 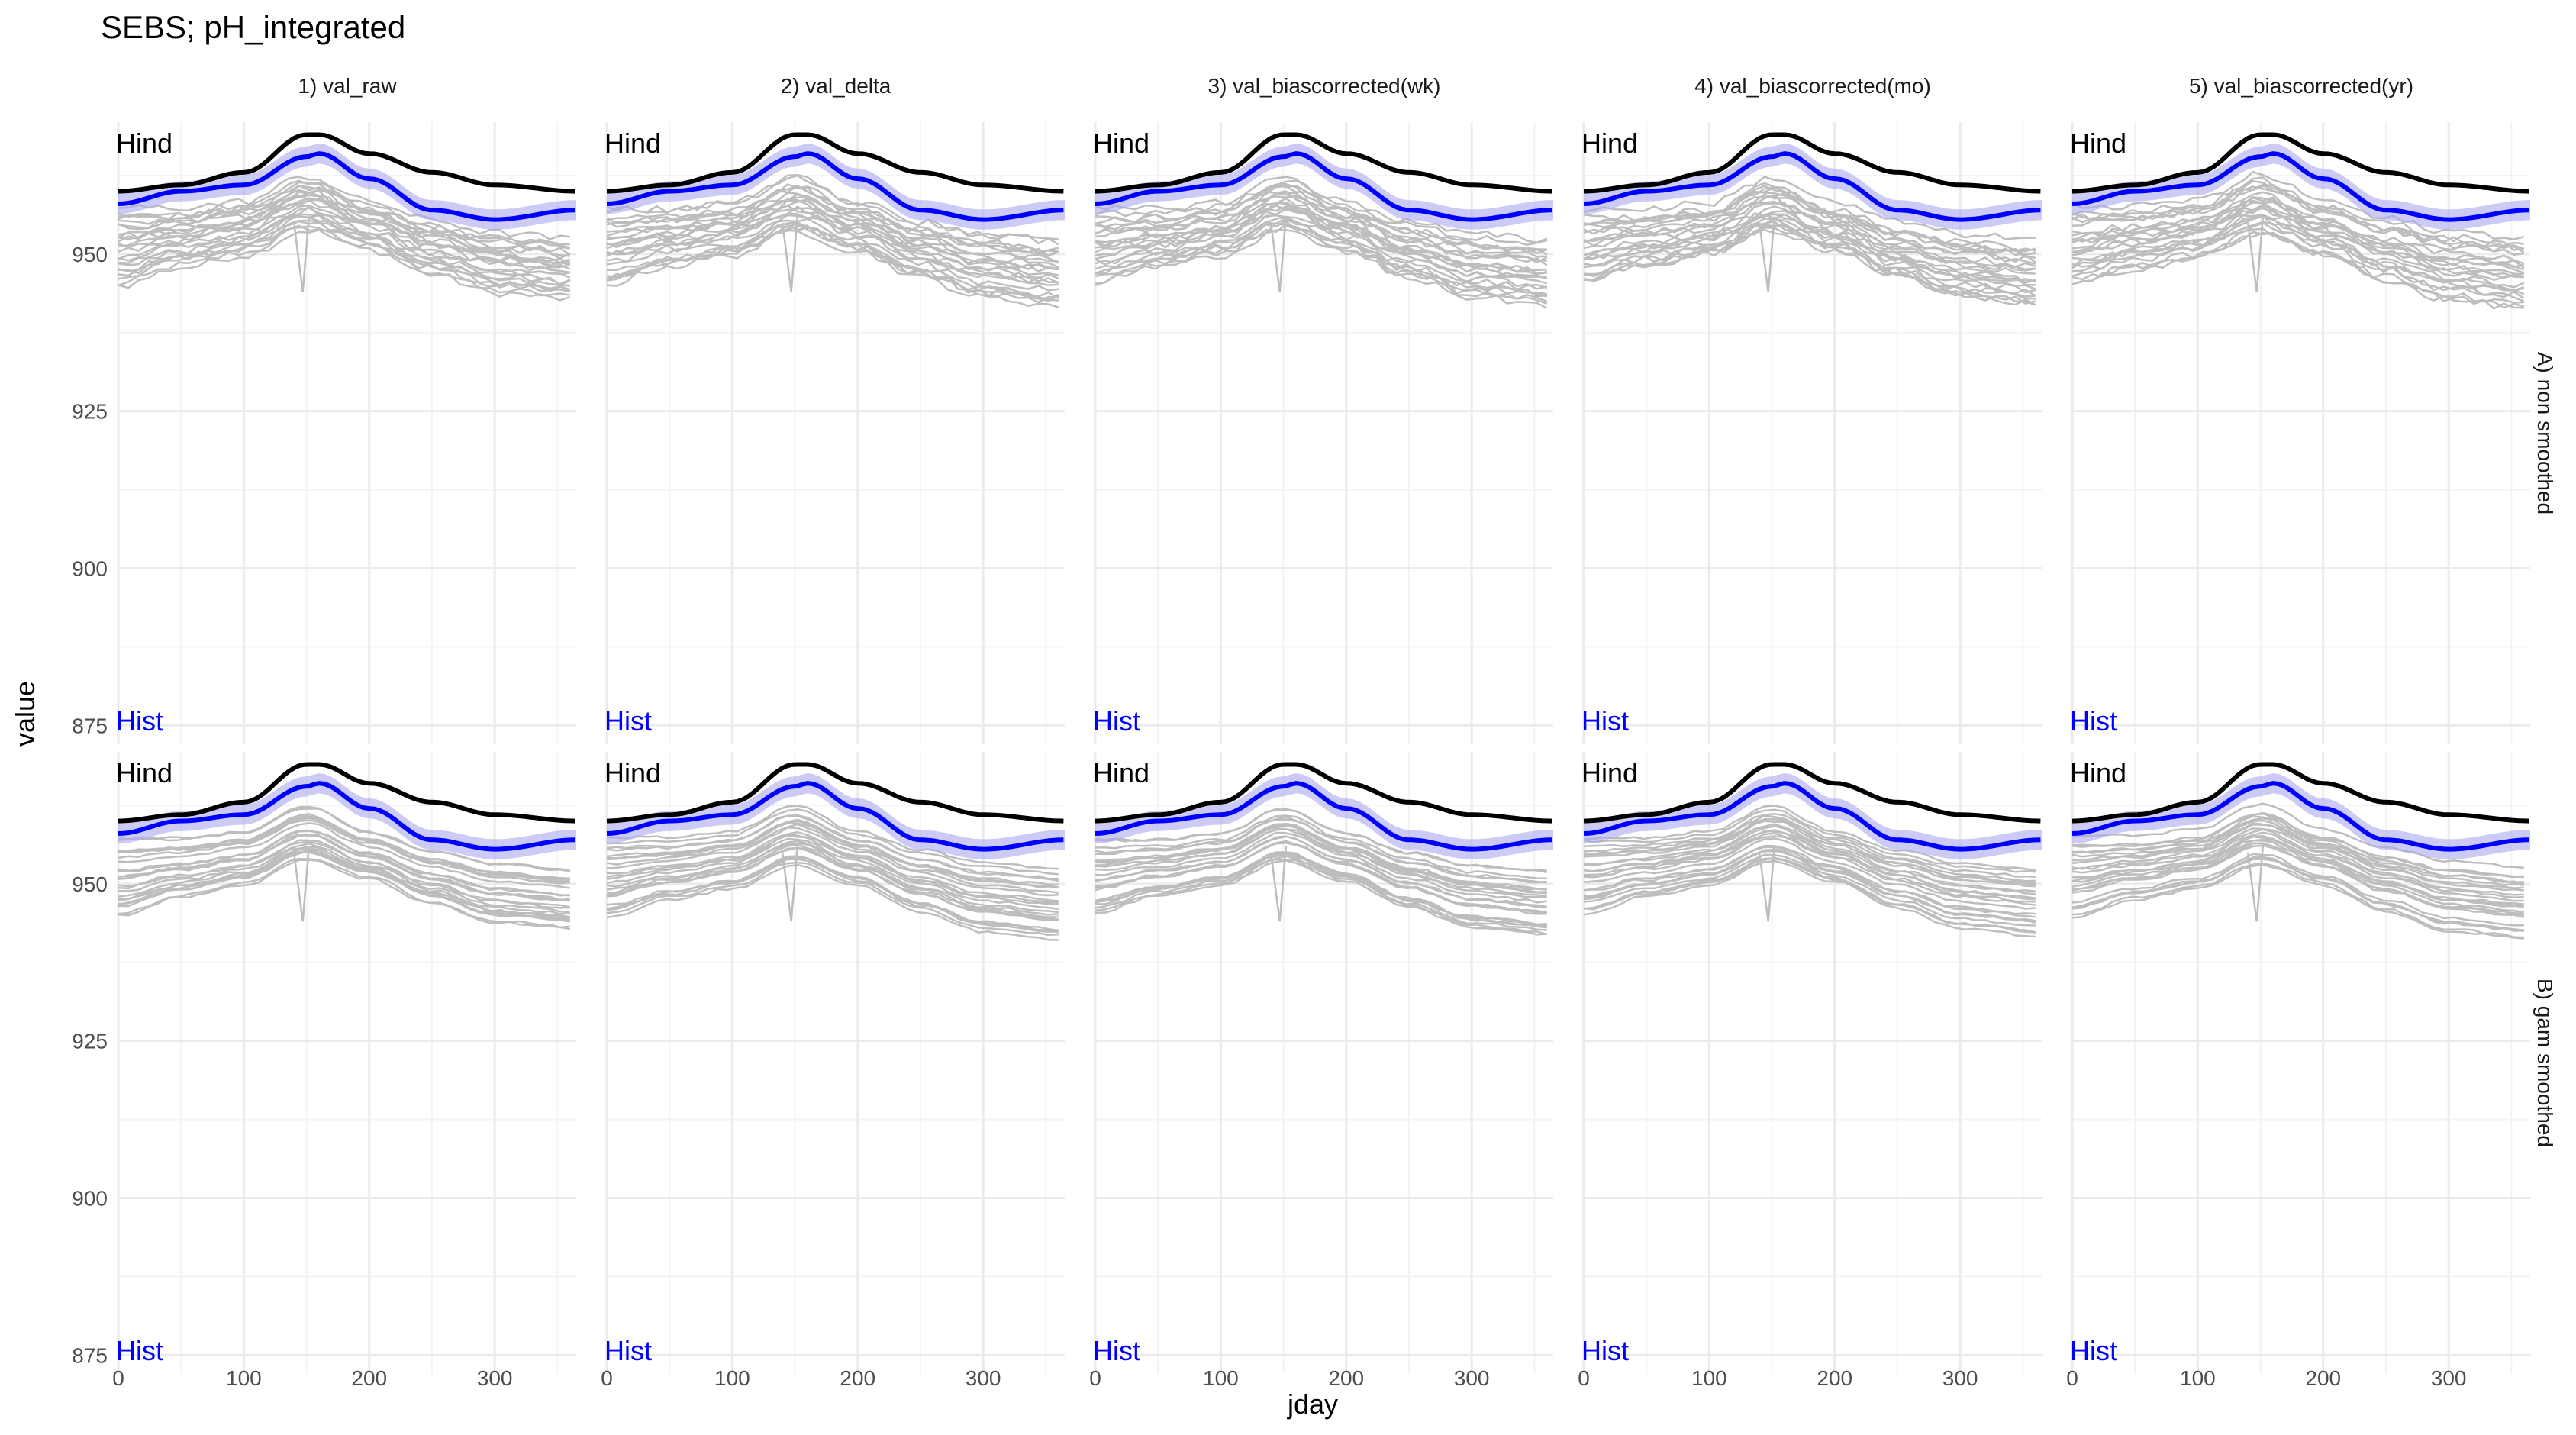 I want to click on panel: Hind Hist 875 900 925 950 0 100 200 300, so click(x=324, y=1071).